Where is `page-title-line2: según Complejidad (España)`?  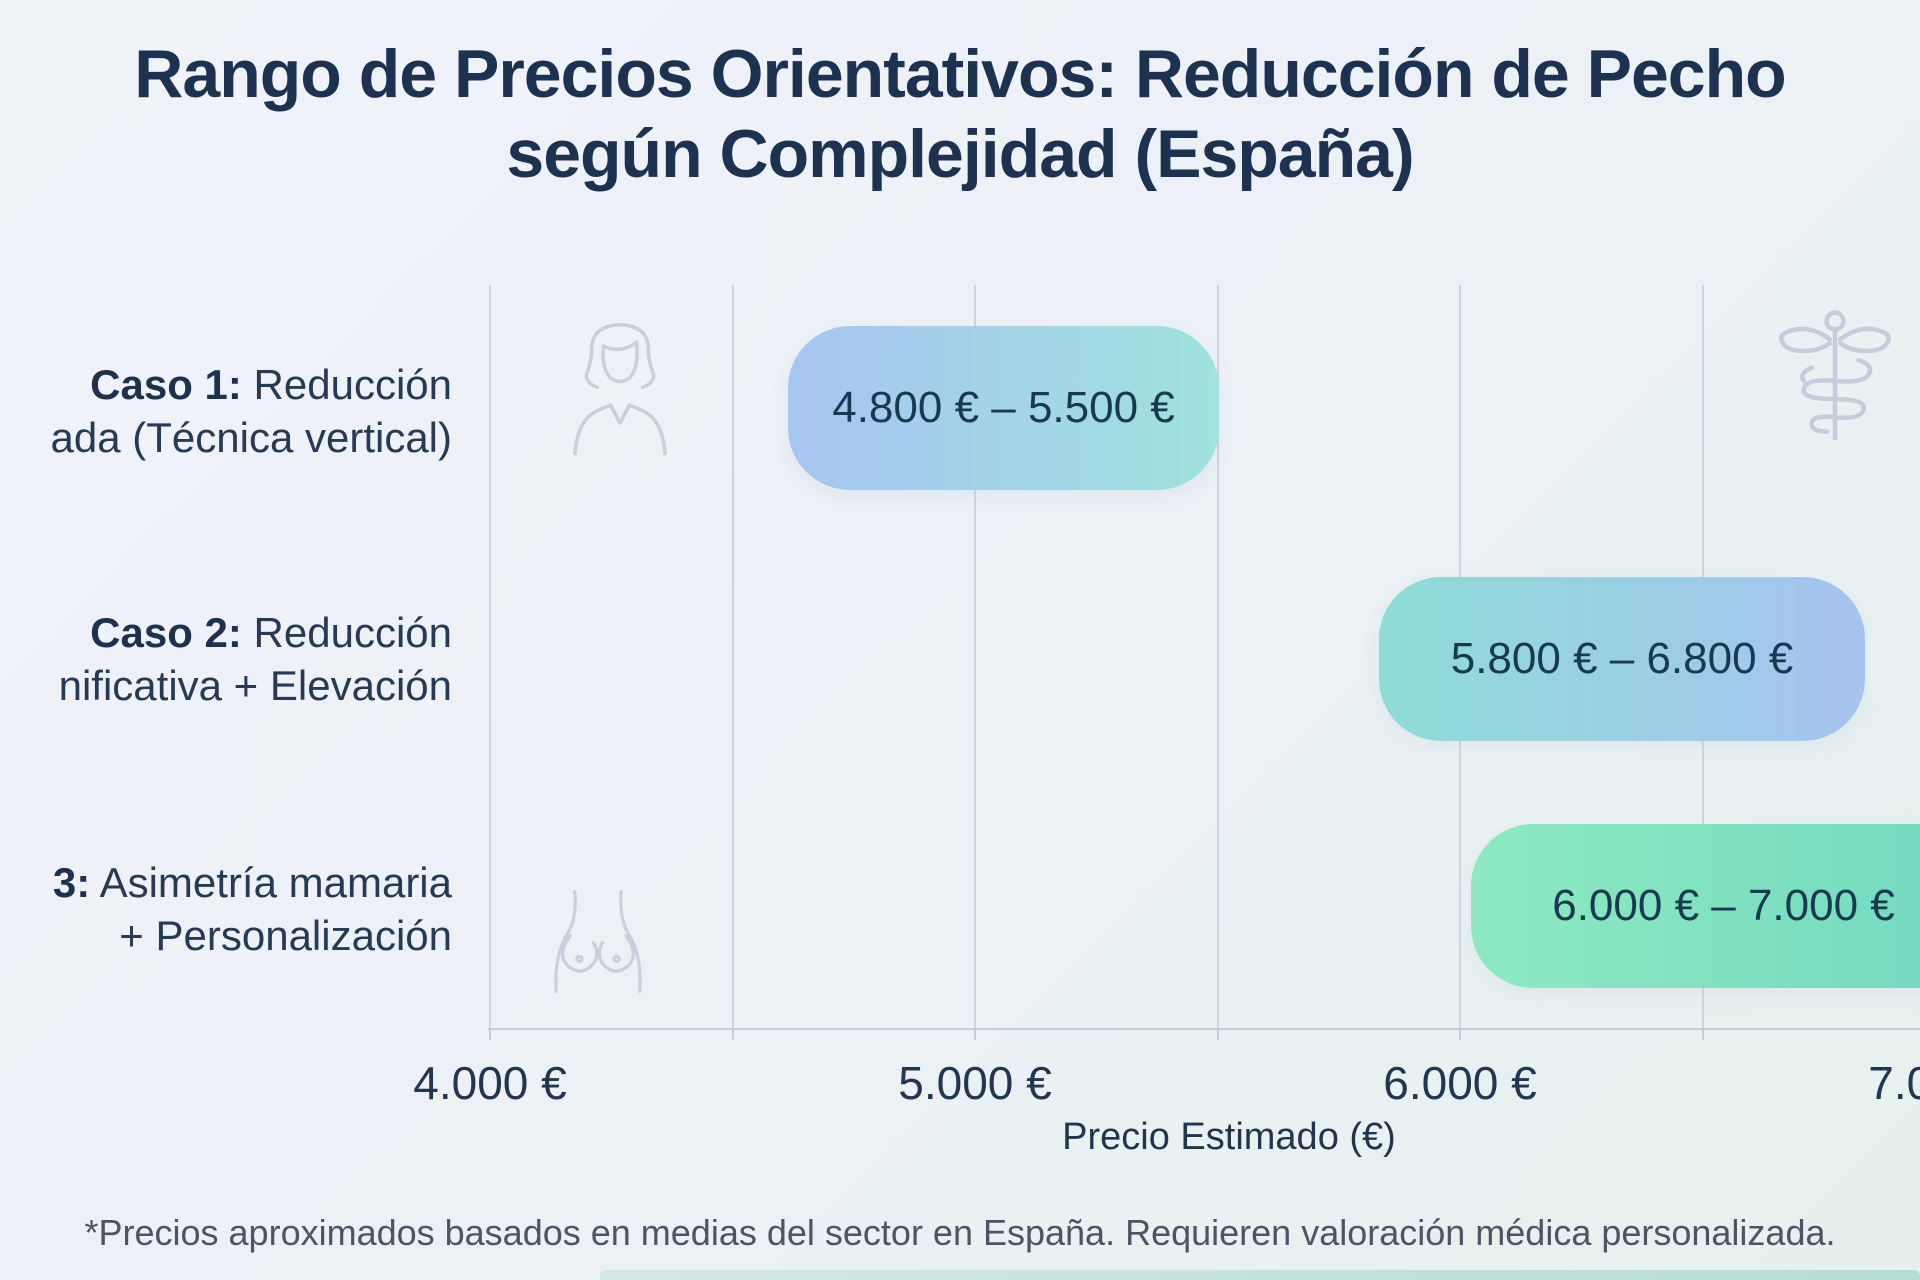 page-title-line2: según Complejidad (España) is located at coordinates (960, 154).